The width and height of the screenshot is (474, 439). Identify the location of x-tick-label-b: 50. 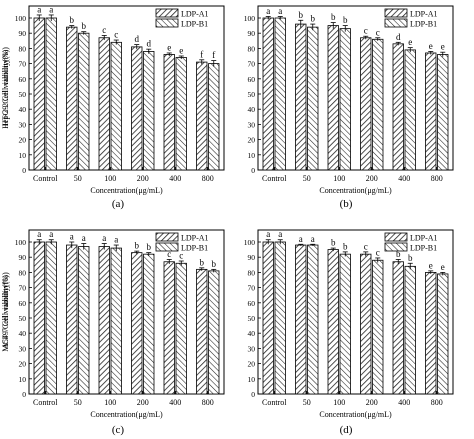
(307, 178).